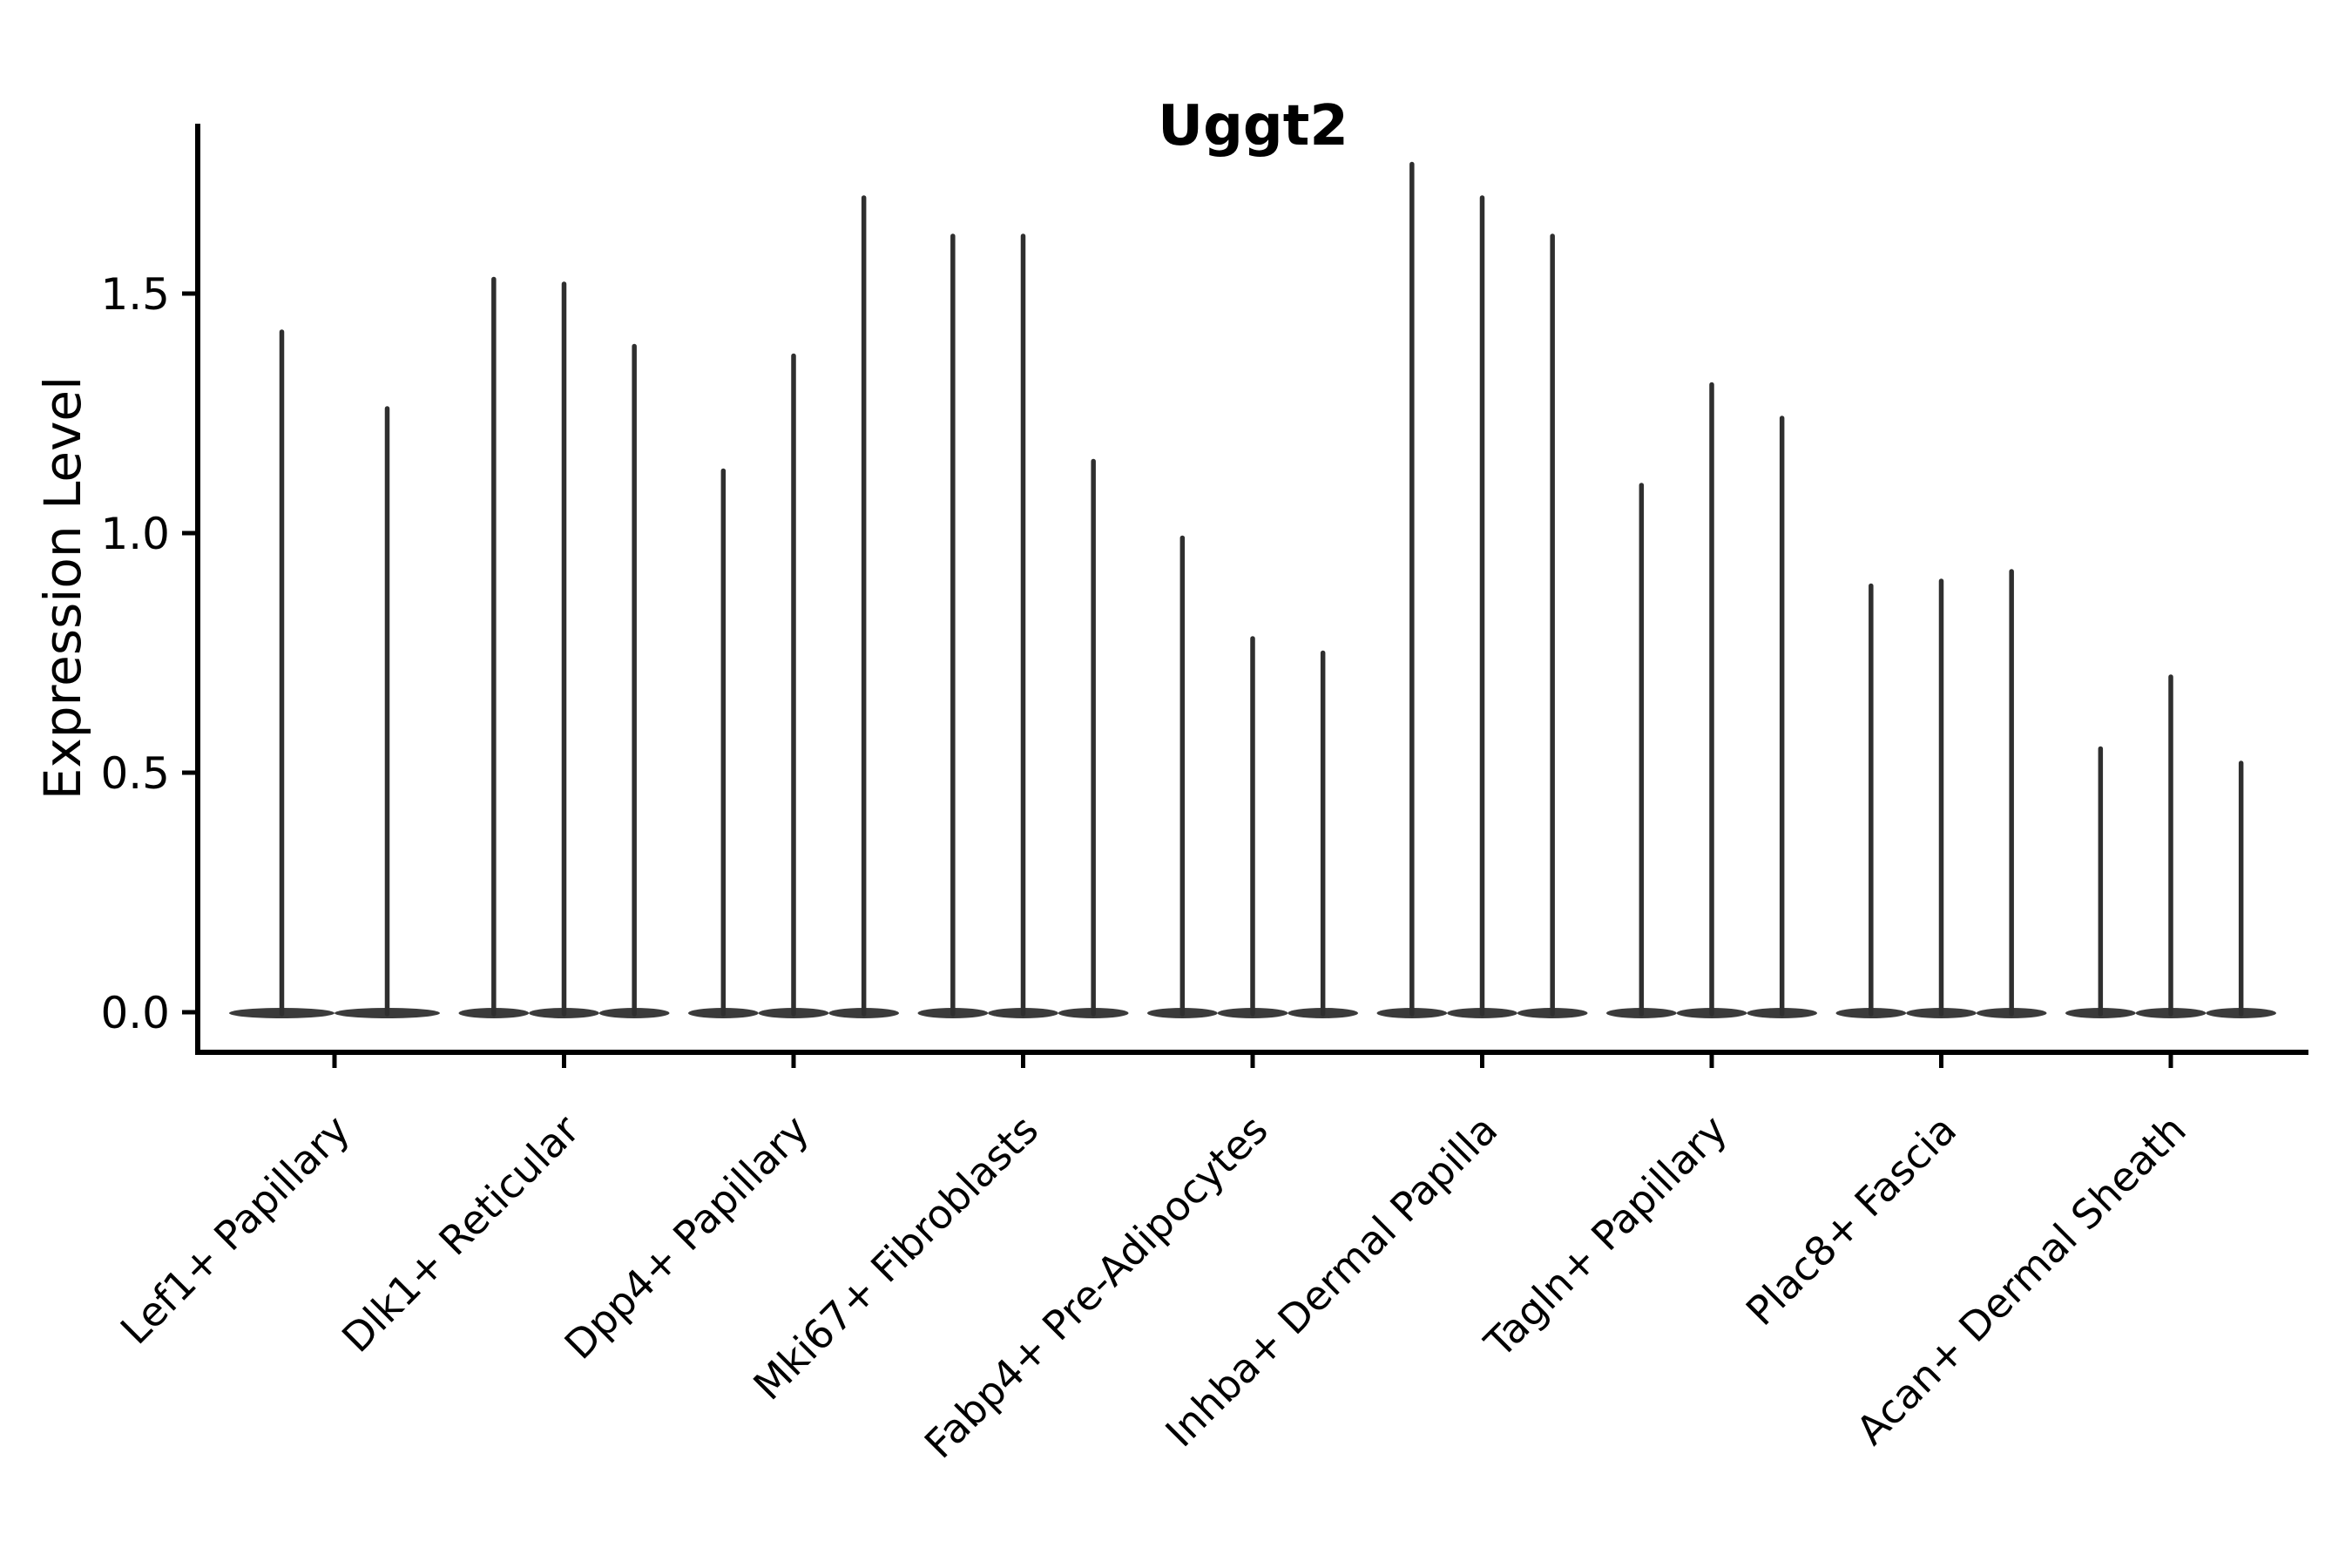 This screenshot has width=2352, height=1568. I want to click on y-tick-label: 0.5, so click(135, 773).